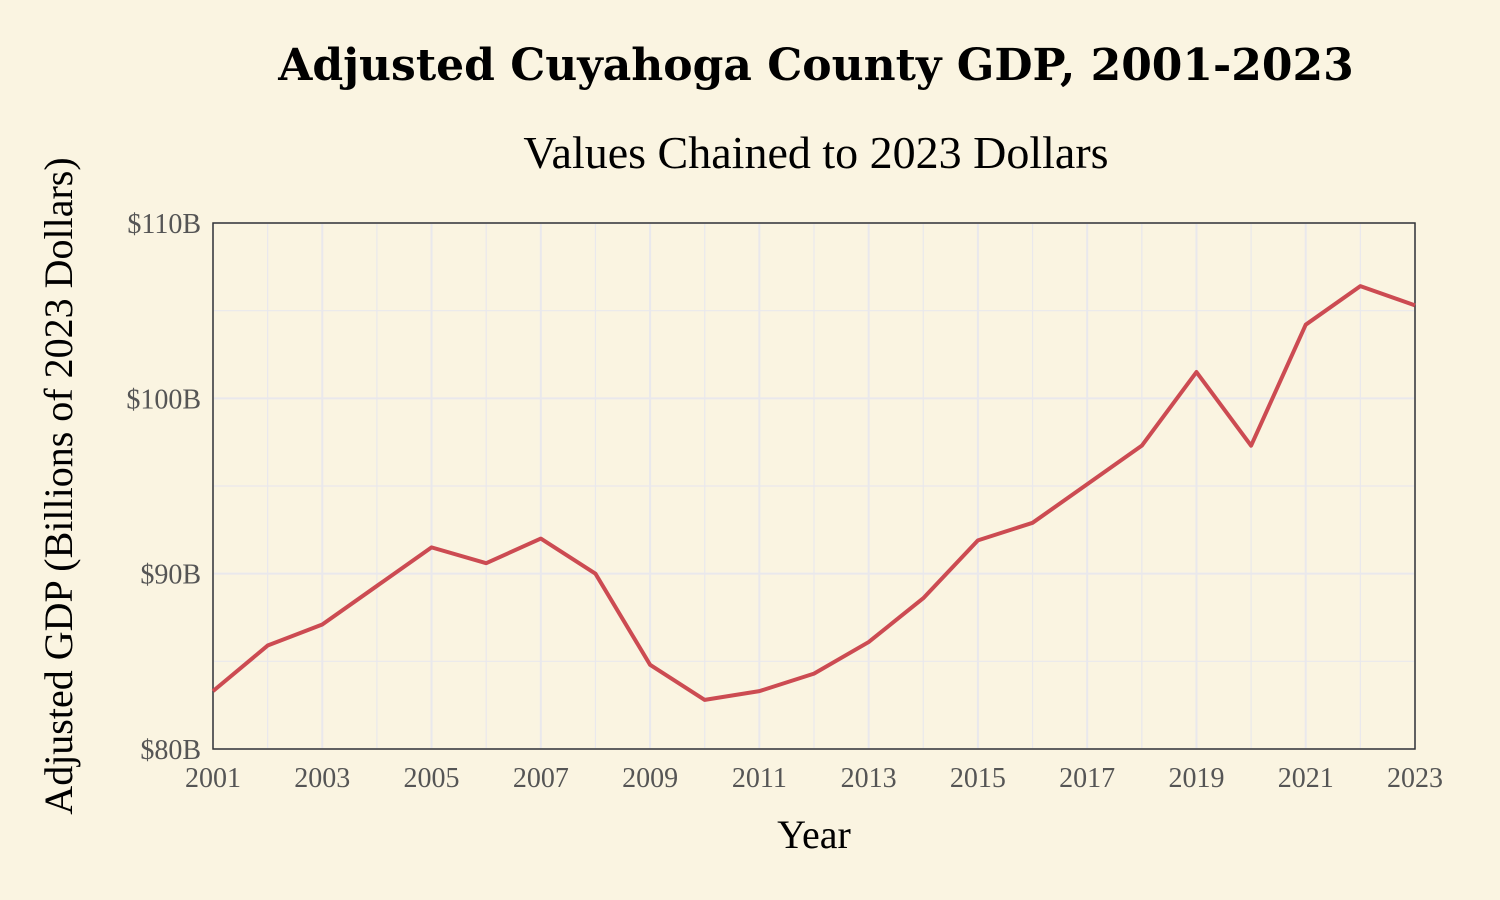  I want to click on chart-subtitle: Values Chained to 2023 Dollars, so click(815, 152).